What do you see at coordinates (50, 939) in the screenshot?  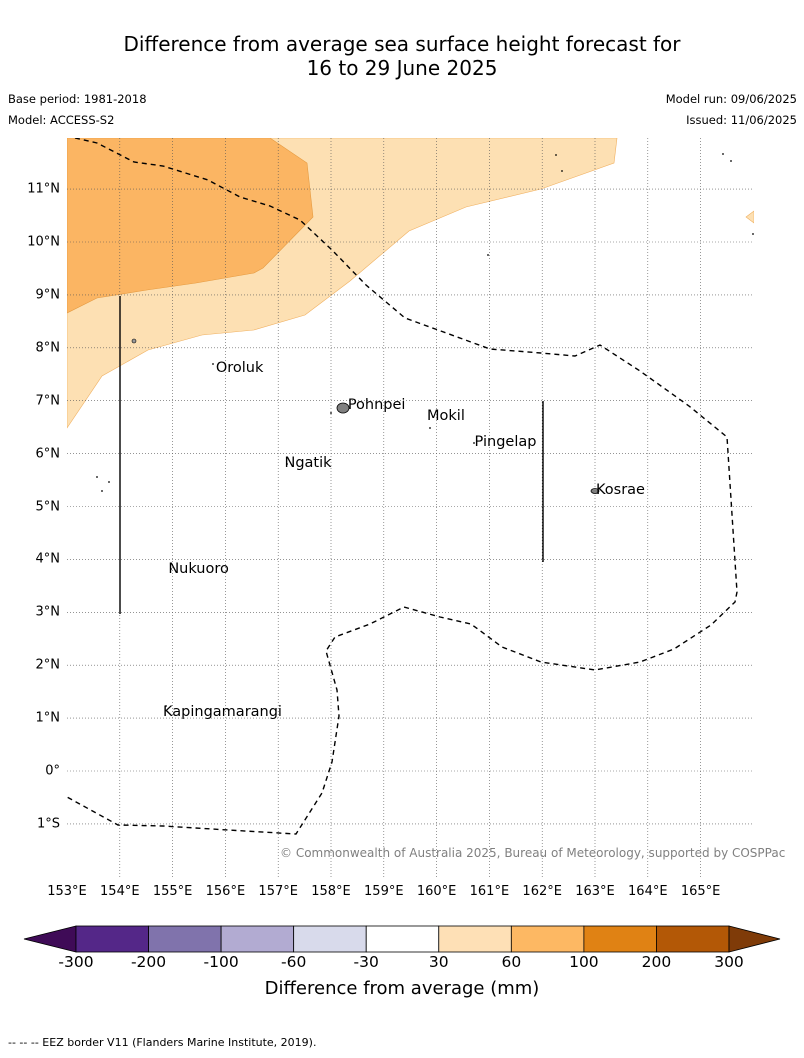 I see `colorbar-extend-low` at bounding box center [50, 939].